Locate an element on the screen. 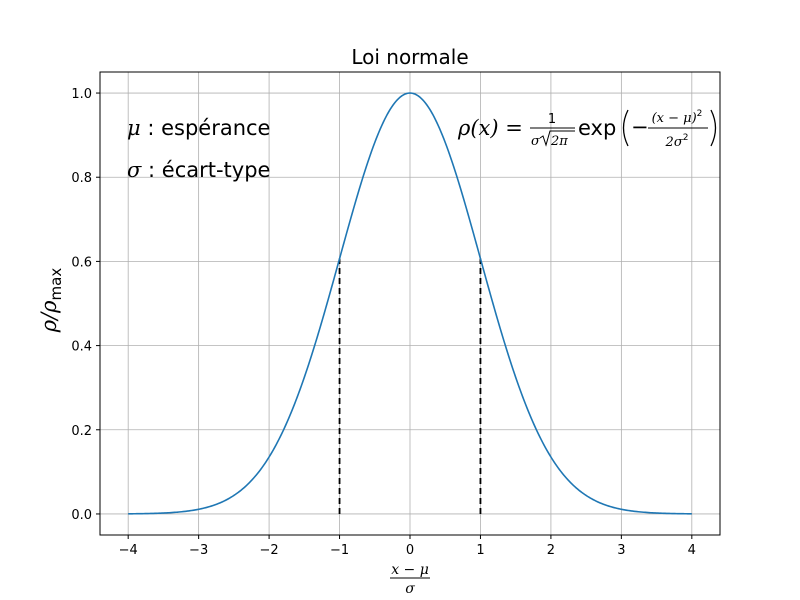 This screenshot has height=600, width=800. reference-lines is located at coordinates (410, 386).